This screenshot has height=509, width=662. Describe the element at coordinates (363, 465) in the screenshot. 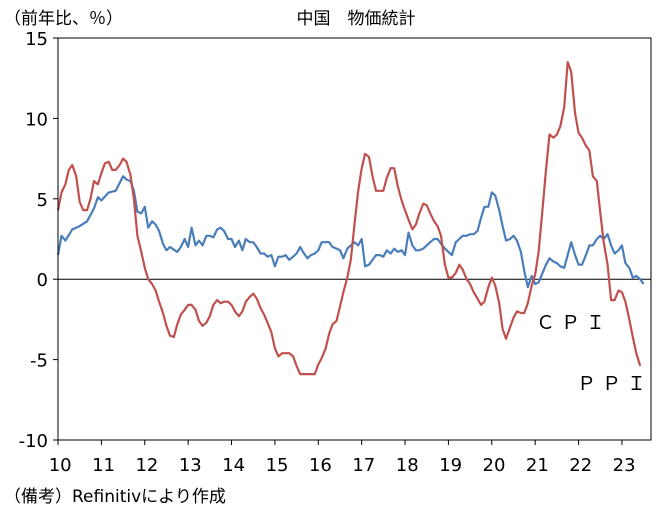

I see `x-tick-label: 17` at that location.